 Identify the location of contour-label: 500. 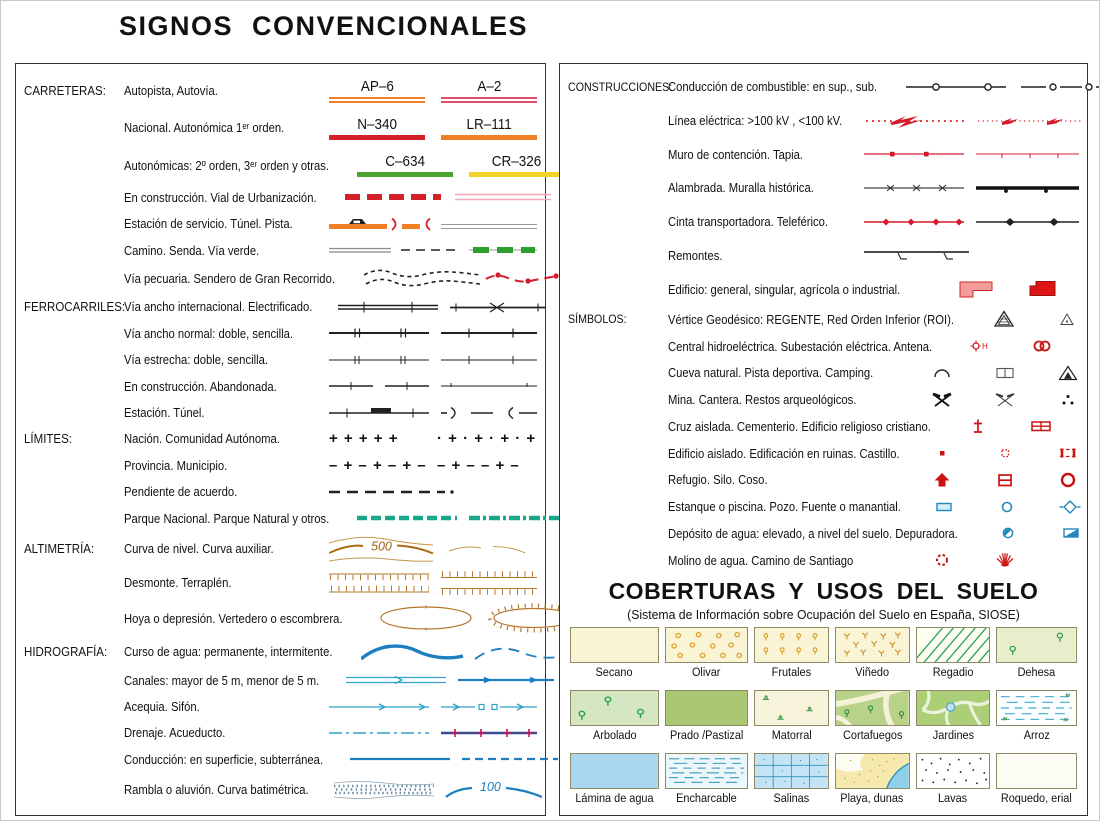
(381, 546).